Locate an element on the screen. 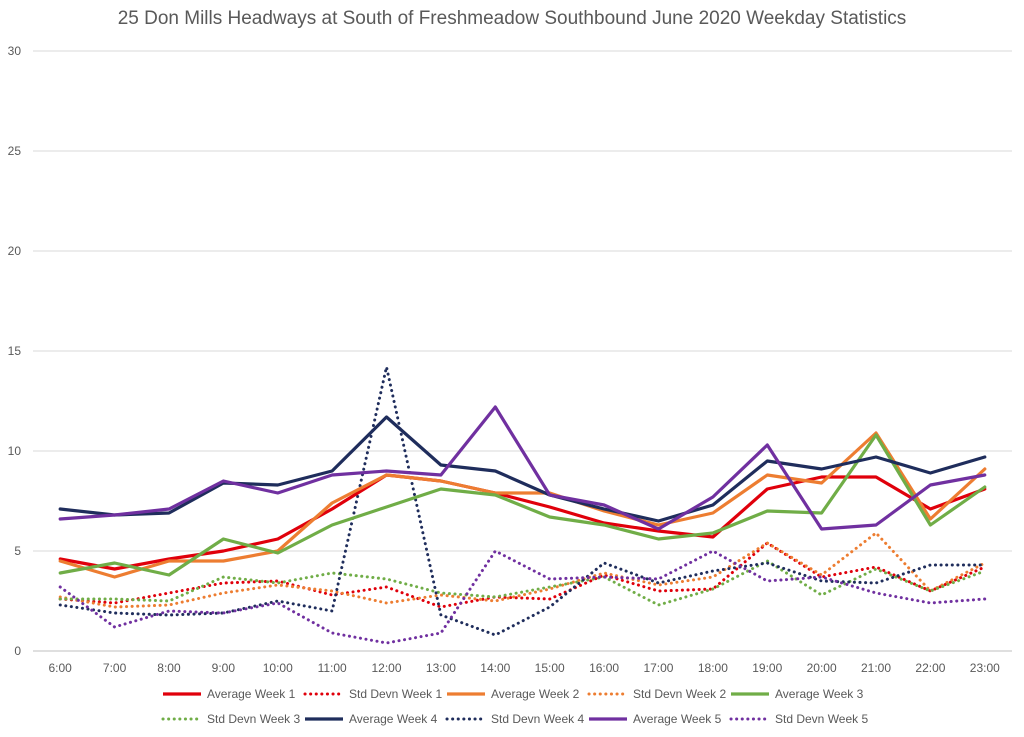 This screenshot has height=737, width=1024. x-tick-label: 11:00 is located at coordinates (332, 668).